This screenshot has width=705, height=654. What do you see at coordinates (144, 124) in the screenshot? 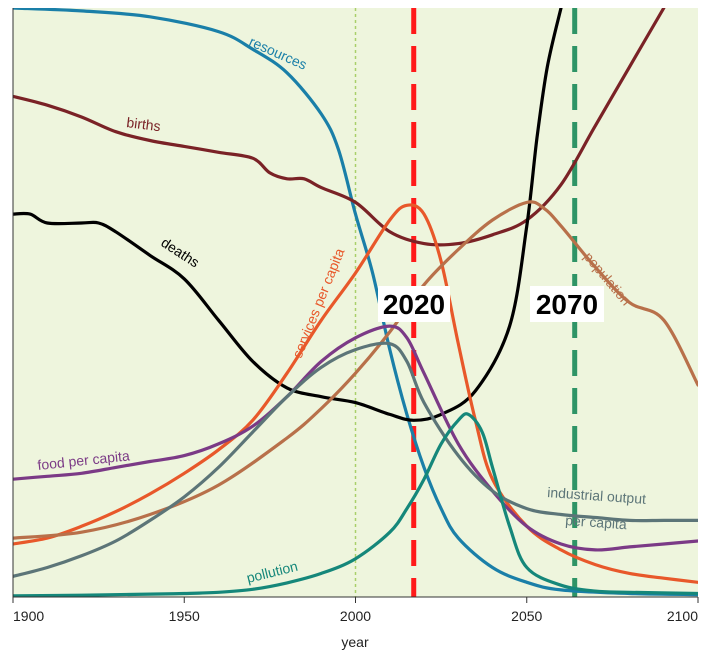
I see `label-births: births` at bounding box center [144, 124].